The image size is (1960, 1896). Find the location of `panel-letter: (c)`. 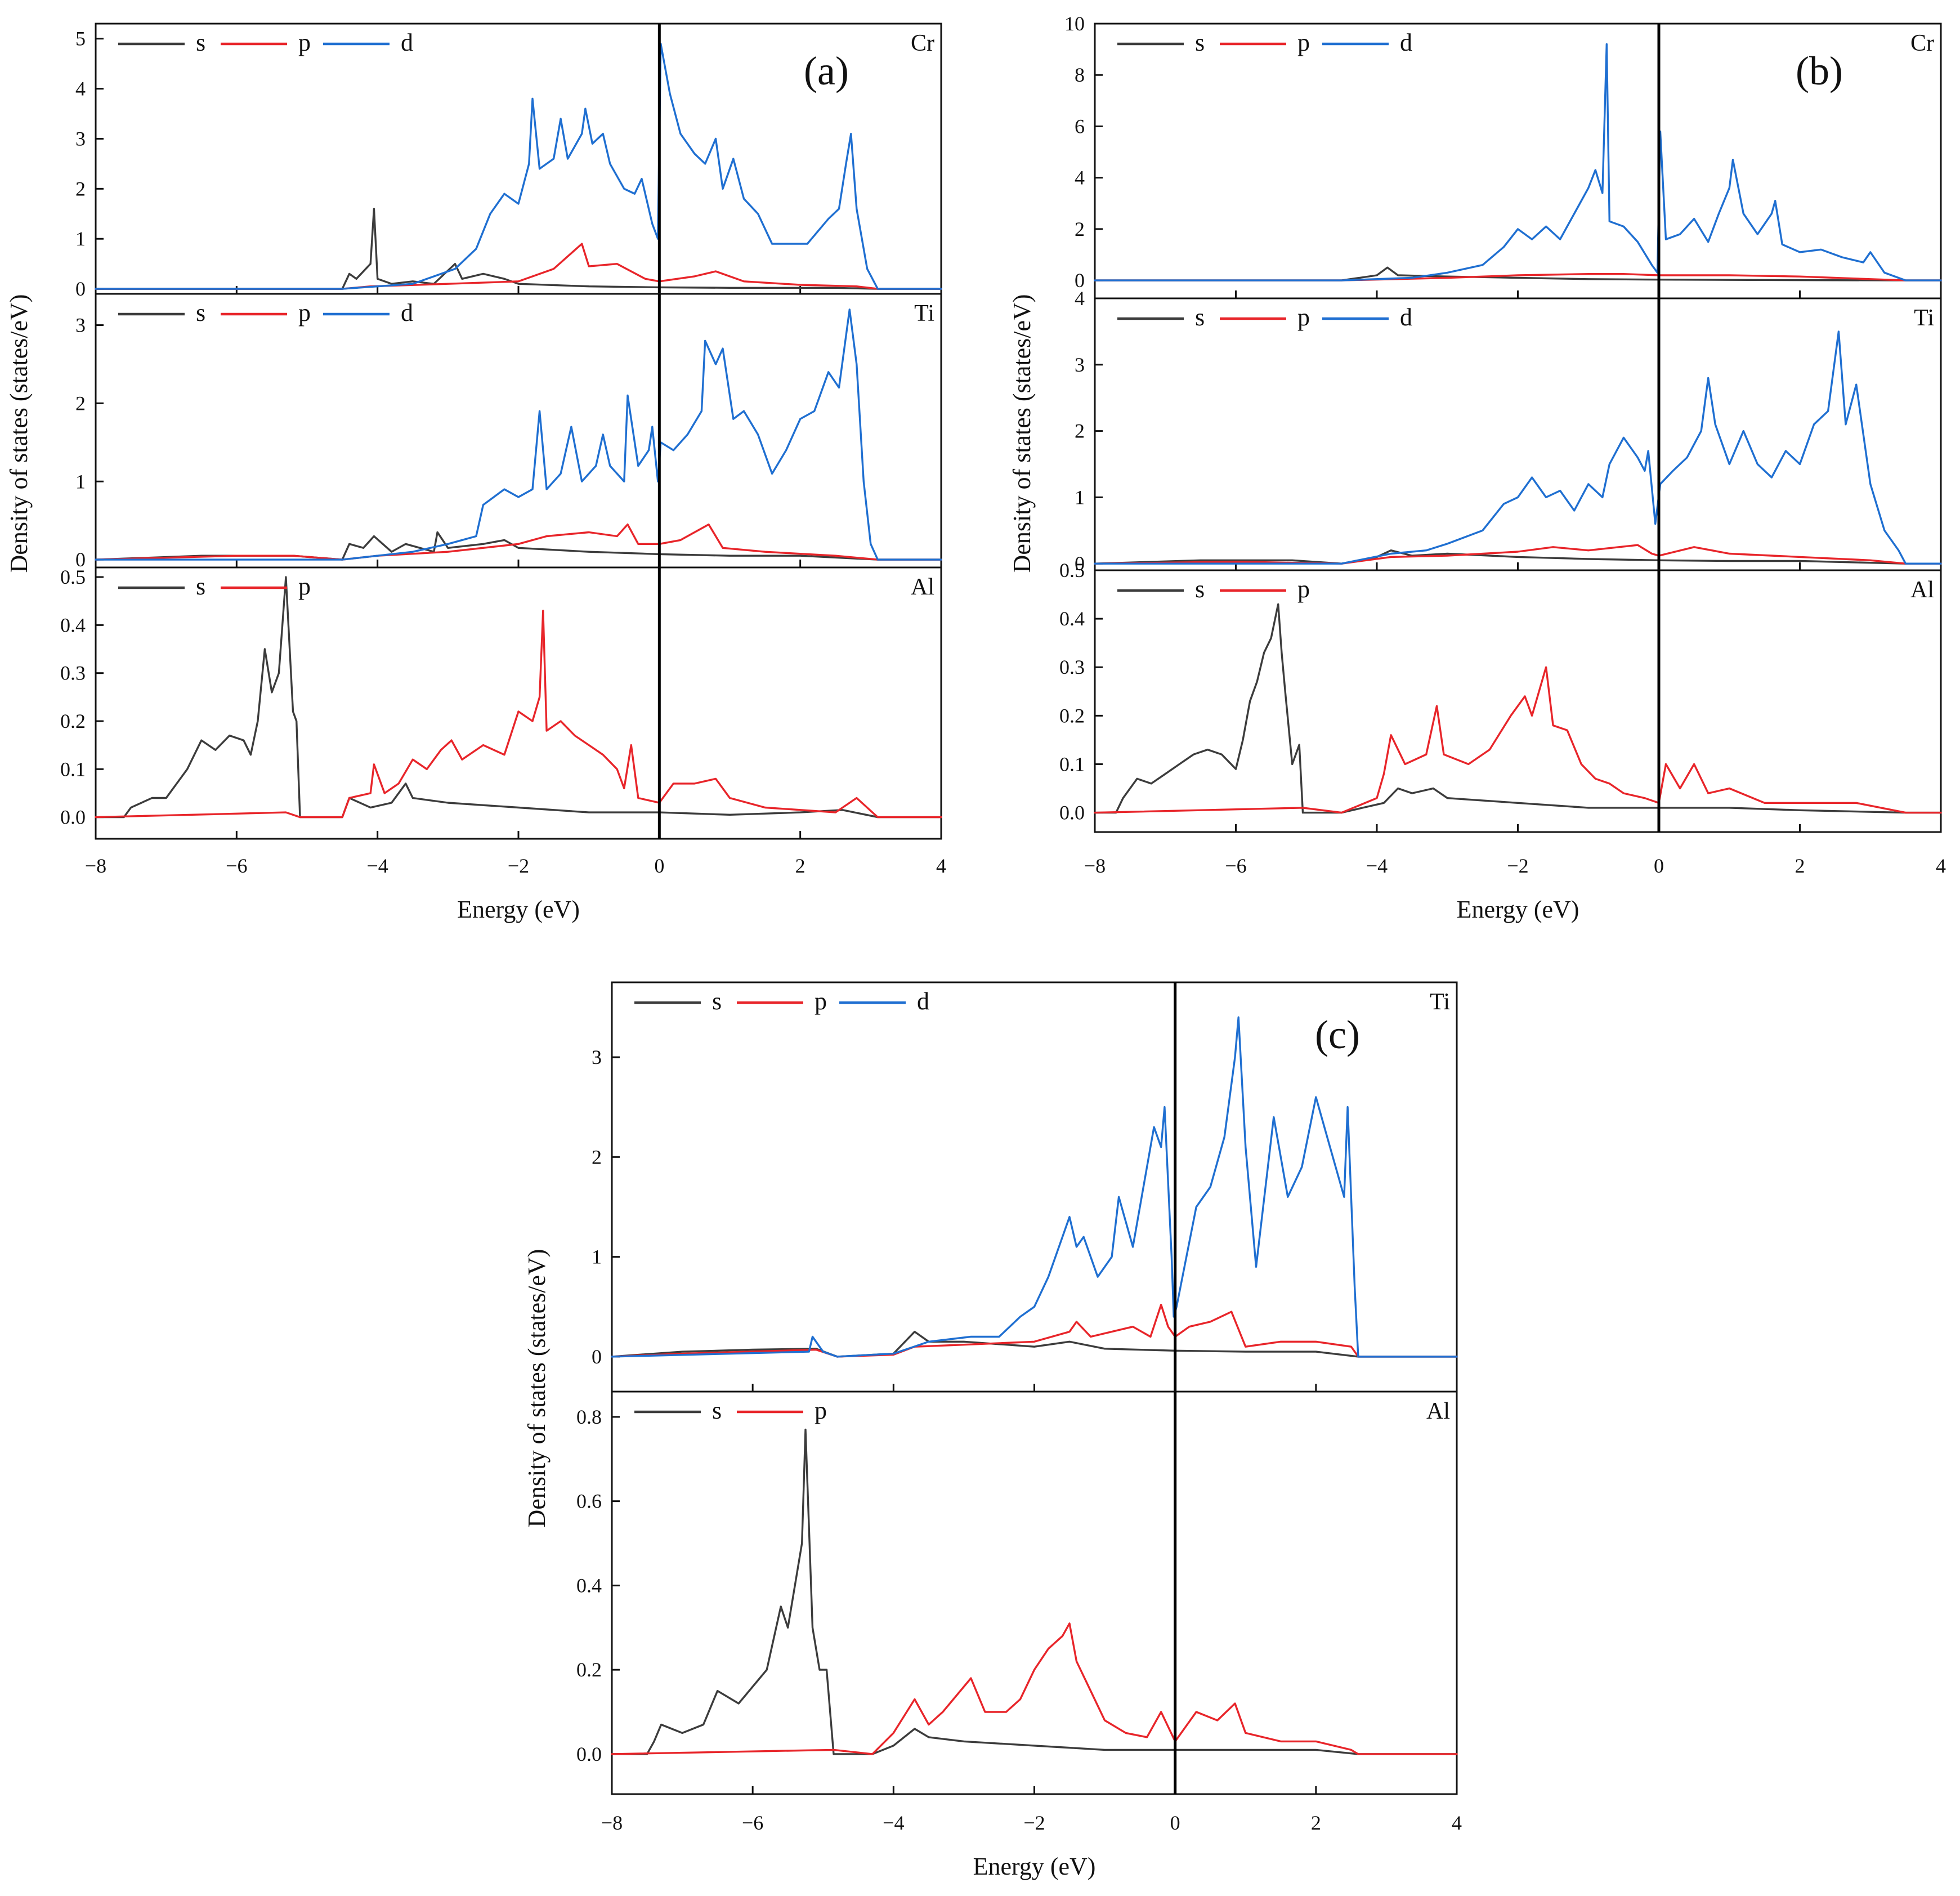

panel-letter: (c) is located at coordinates (1338, 1034).